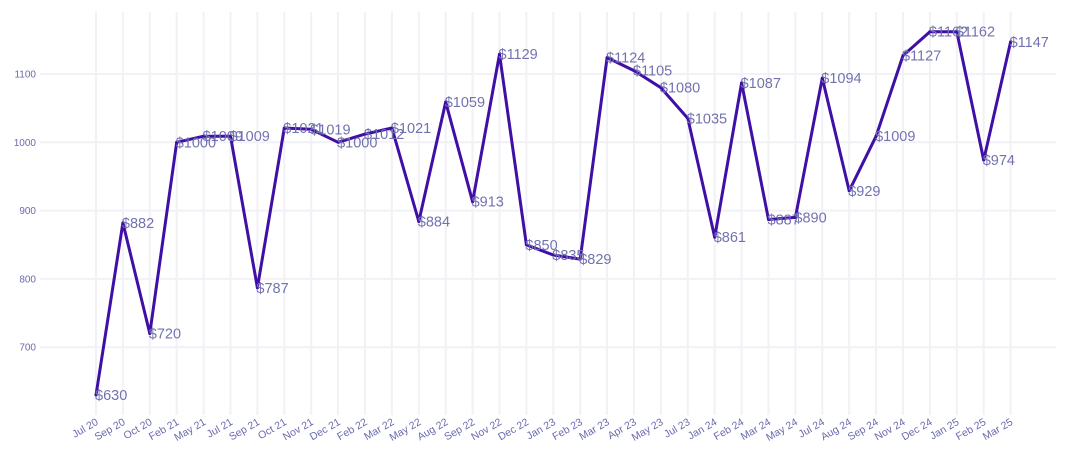 This screenshot has height=465, width=1070. I want to click on y-axis: 700 800 900 1000 1100, so click(25, 212).